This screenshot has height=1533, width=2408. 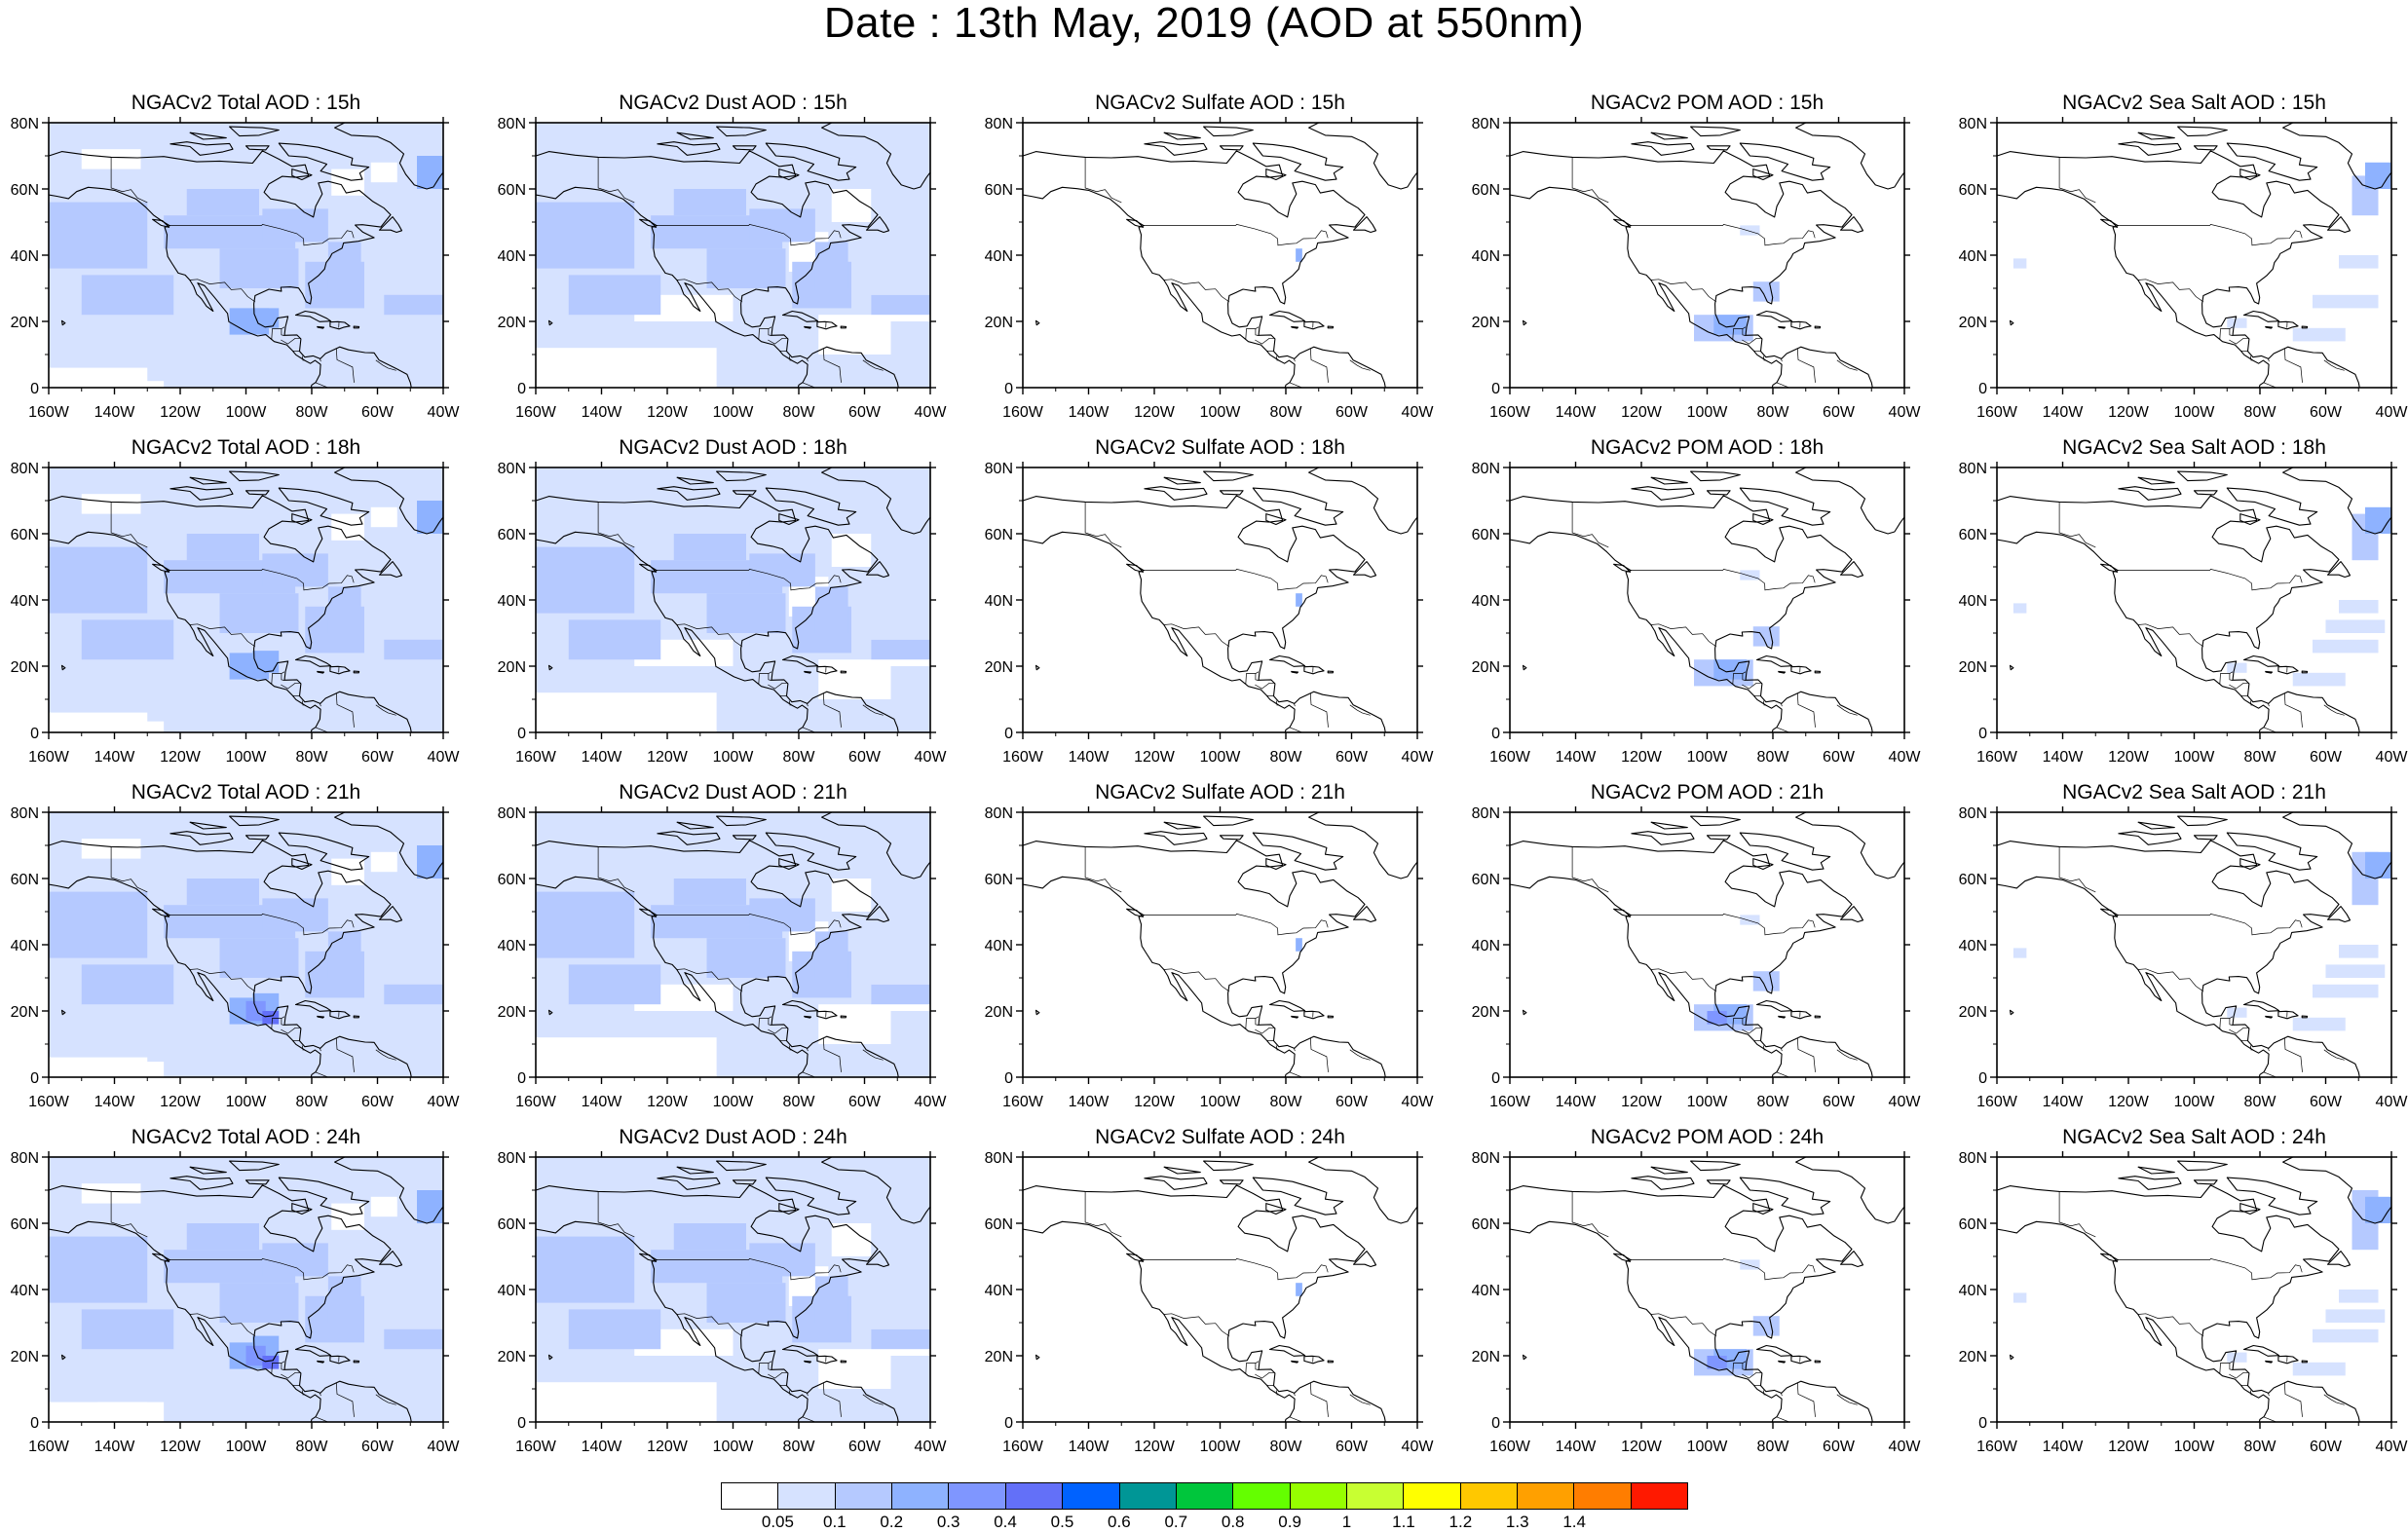 I want to click on colorbar-label: 1.4, so click(x=1574, y=1522).